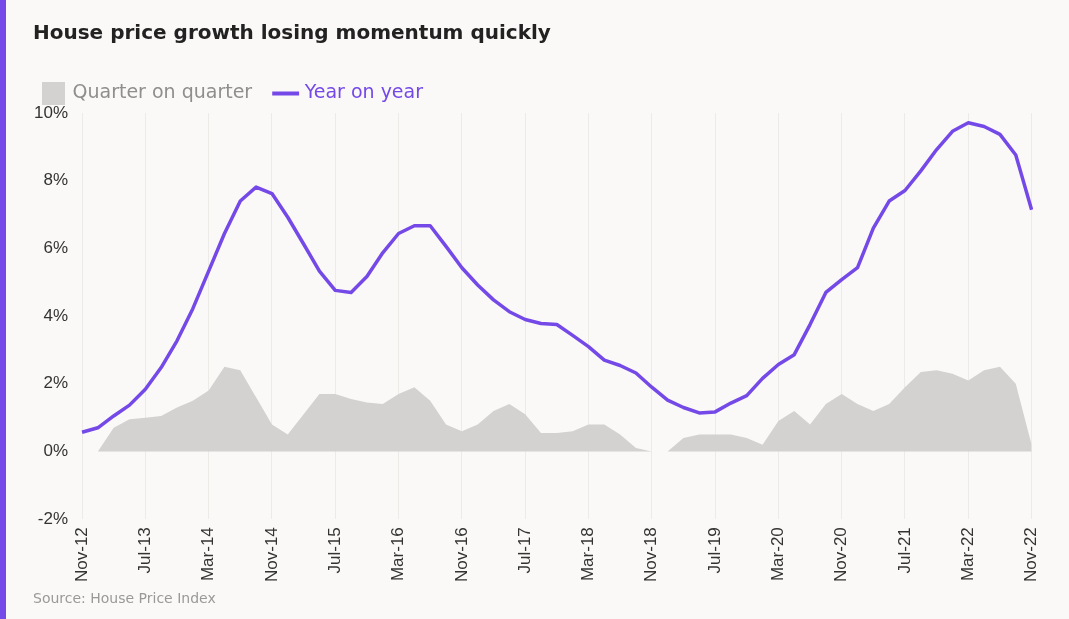 The width and height of the screenshot is (1069, 619). What do you see at coordinates (208, 554) in the screenshot?
I see `x-tick-label: Mar-14` at bounding box center [208, 554].